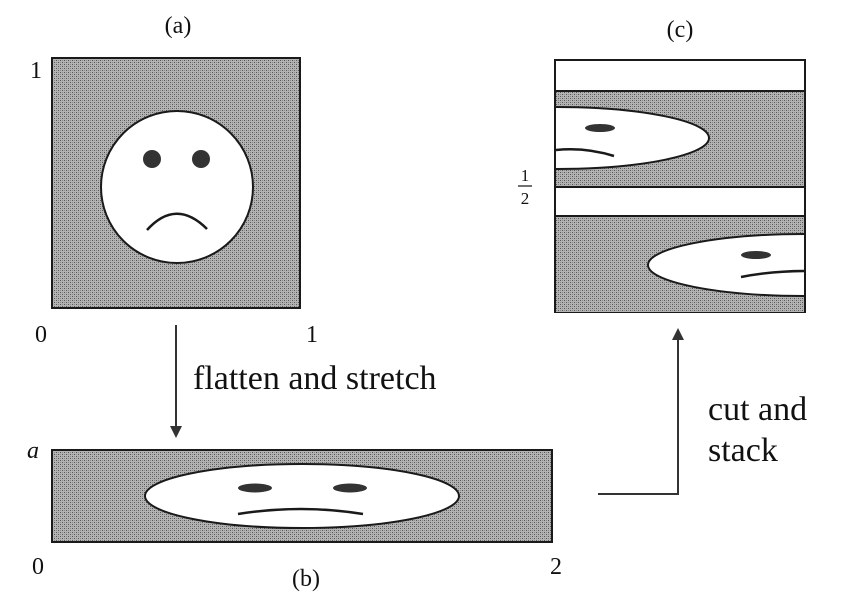 This screenshot has width=846, height=604. I want to click on lower-half-face, so click(725, 265).